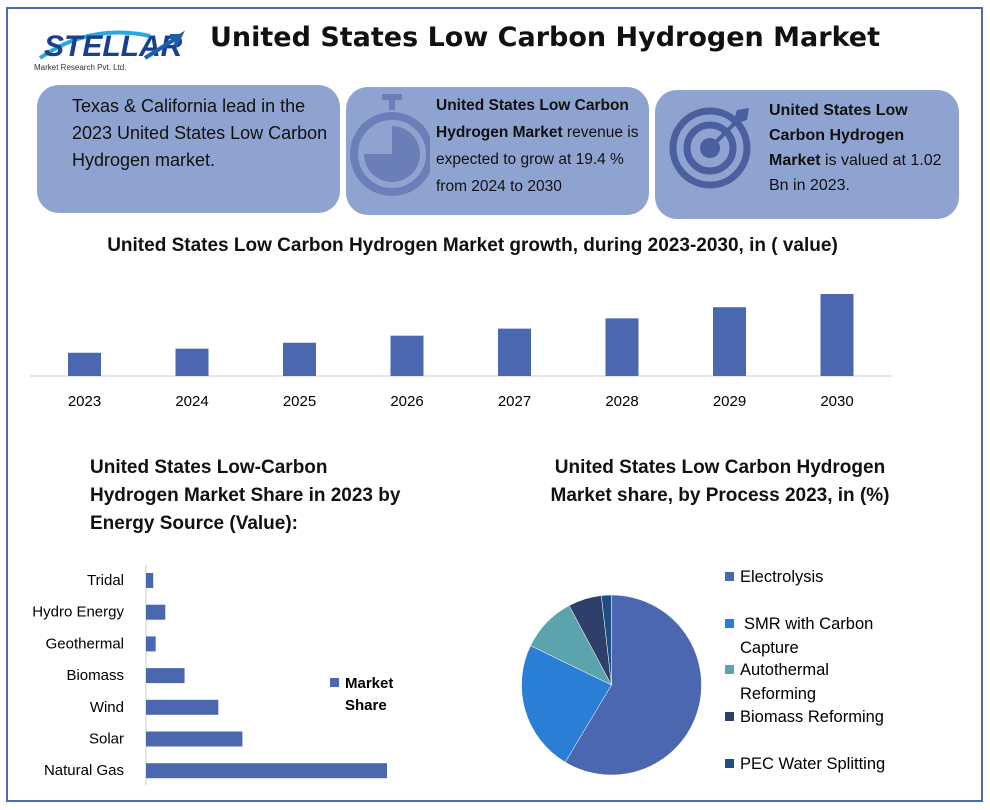 This screenshot has height=810, width=990. Describe the element at coordinates (84, 401) in the screenshot. I see `x-tick-label: 2023` at that location.